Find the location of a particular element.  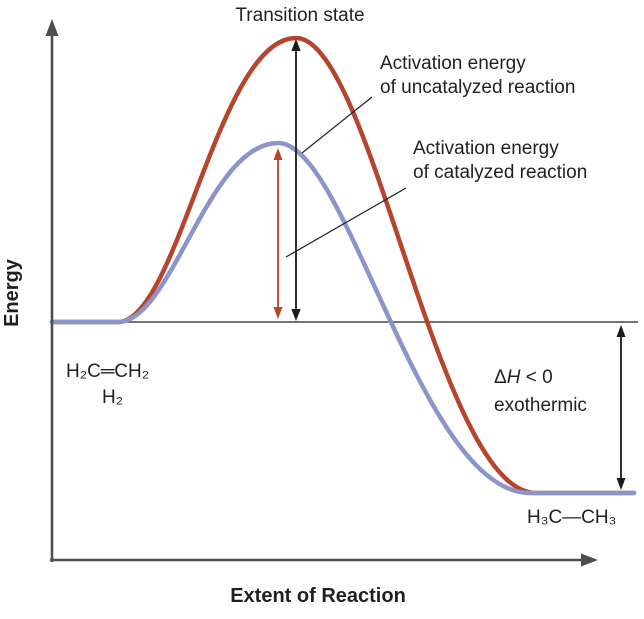

y-axis-label: Energy is located at coordinates (12, 292).